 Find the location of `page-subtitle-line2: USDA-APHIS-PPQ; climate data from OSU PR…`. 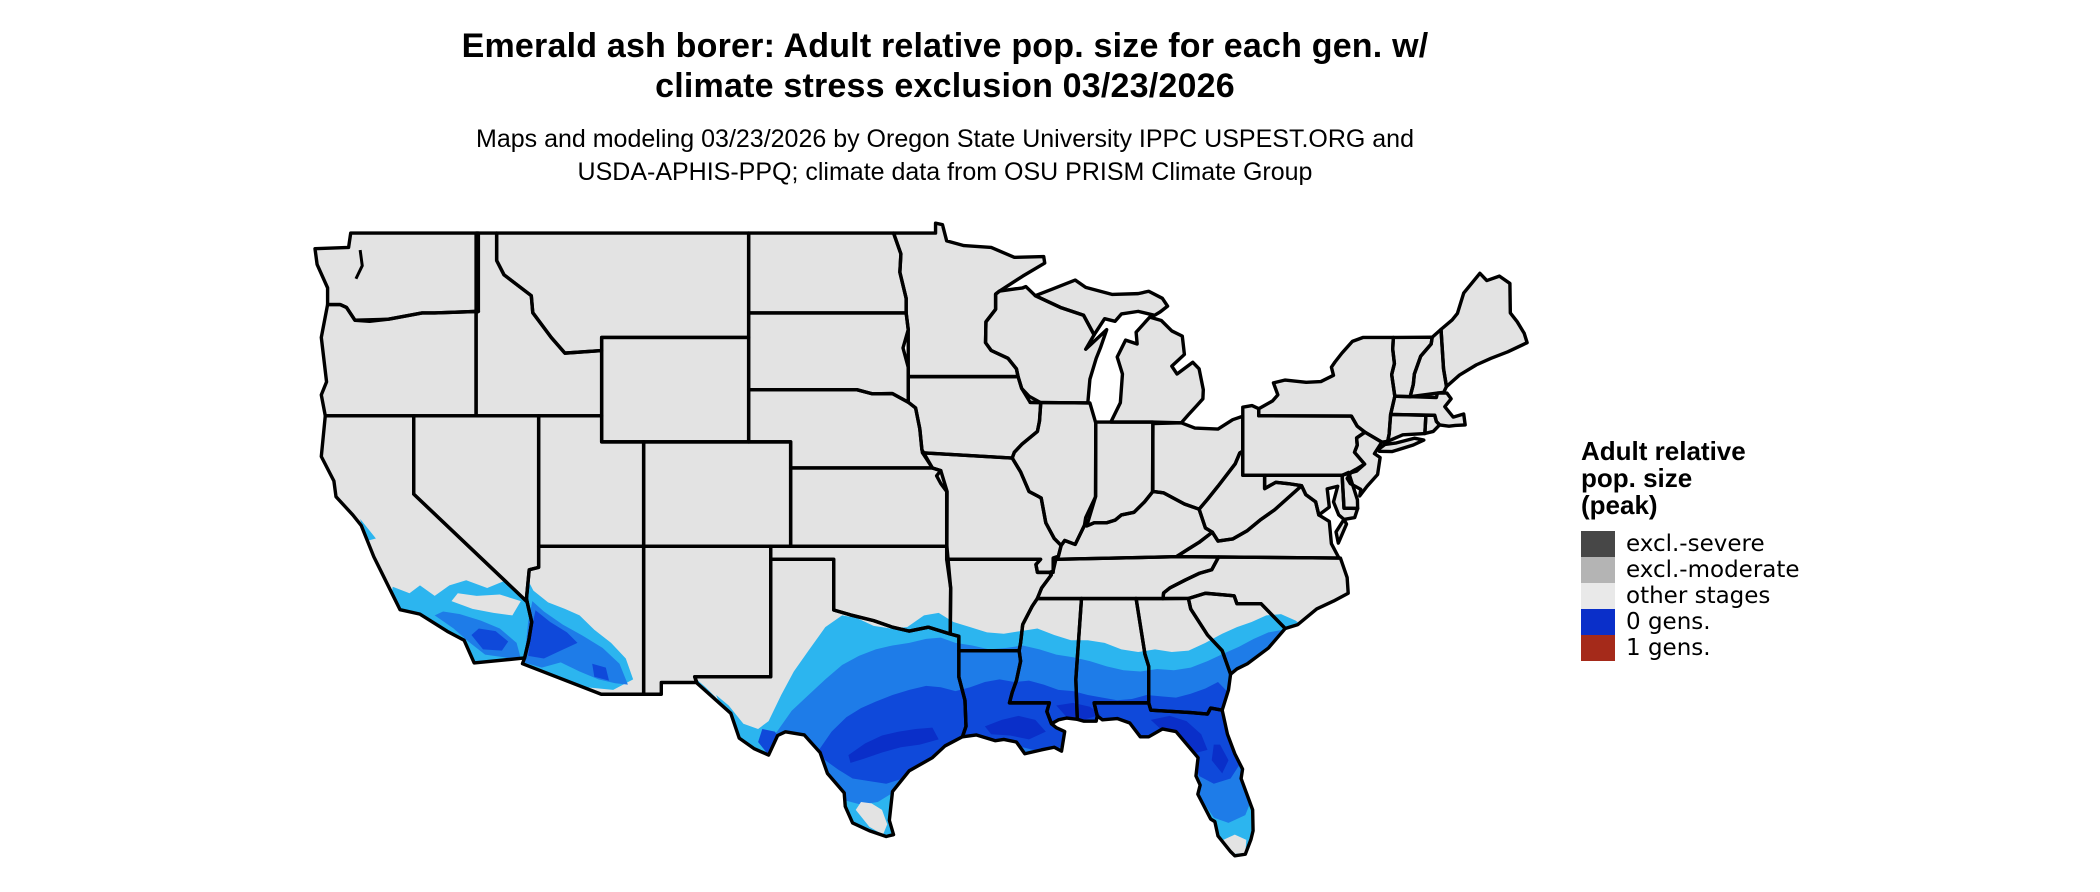

page-subtitle-line2: USDA-APHIS-PPQ; climate data from OSU PR… is located at coordinates (945, 172).